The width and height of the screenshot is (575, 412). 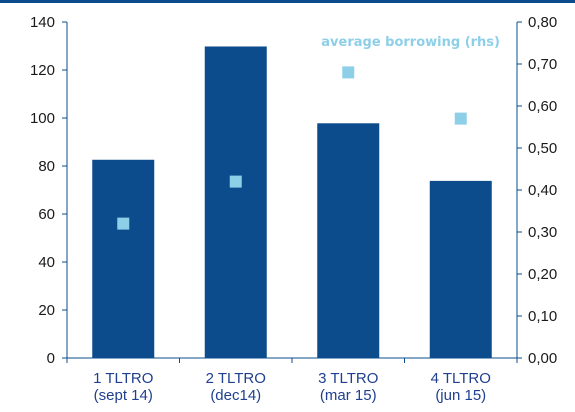 What do you see at coordinates (542, 190) in the screenshot?
I see `y-right-tick-label: 0,40` at bounding box center [542, 190].